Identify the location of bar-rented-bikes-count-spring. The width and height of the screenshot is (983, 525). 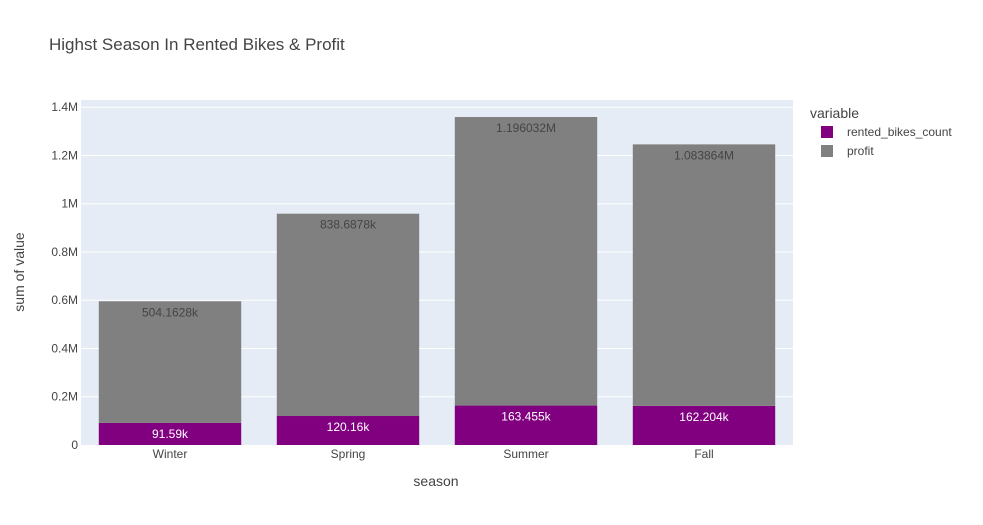
(348, 430).